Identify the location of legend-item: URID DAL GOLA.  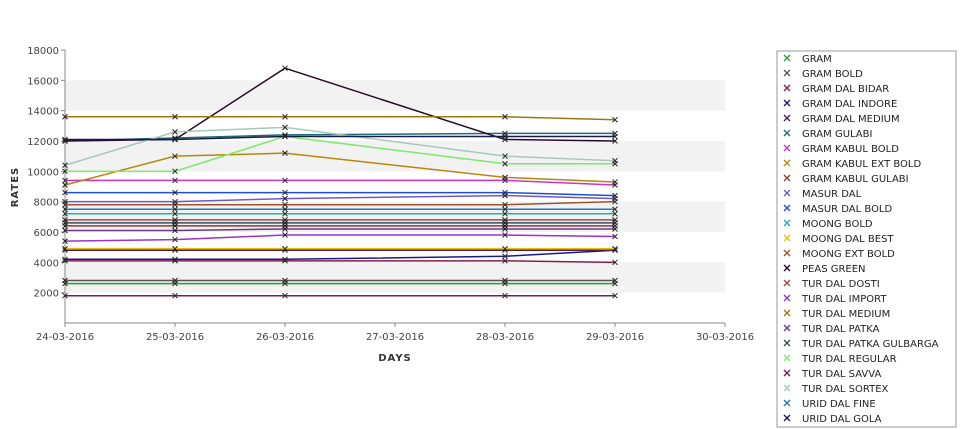
(832, 419).